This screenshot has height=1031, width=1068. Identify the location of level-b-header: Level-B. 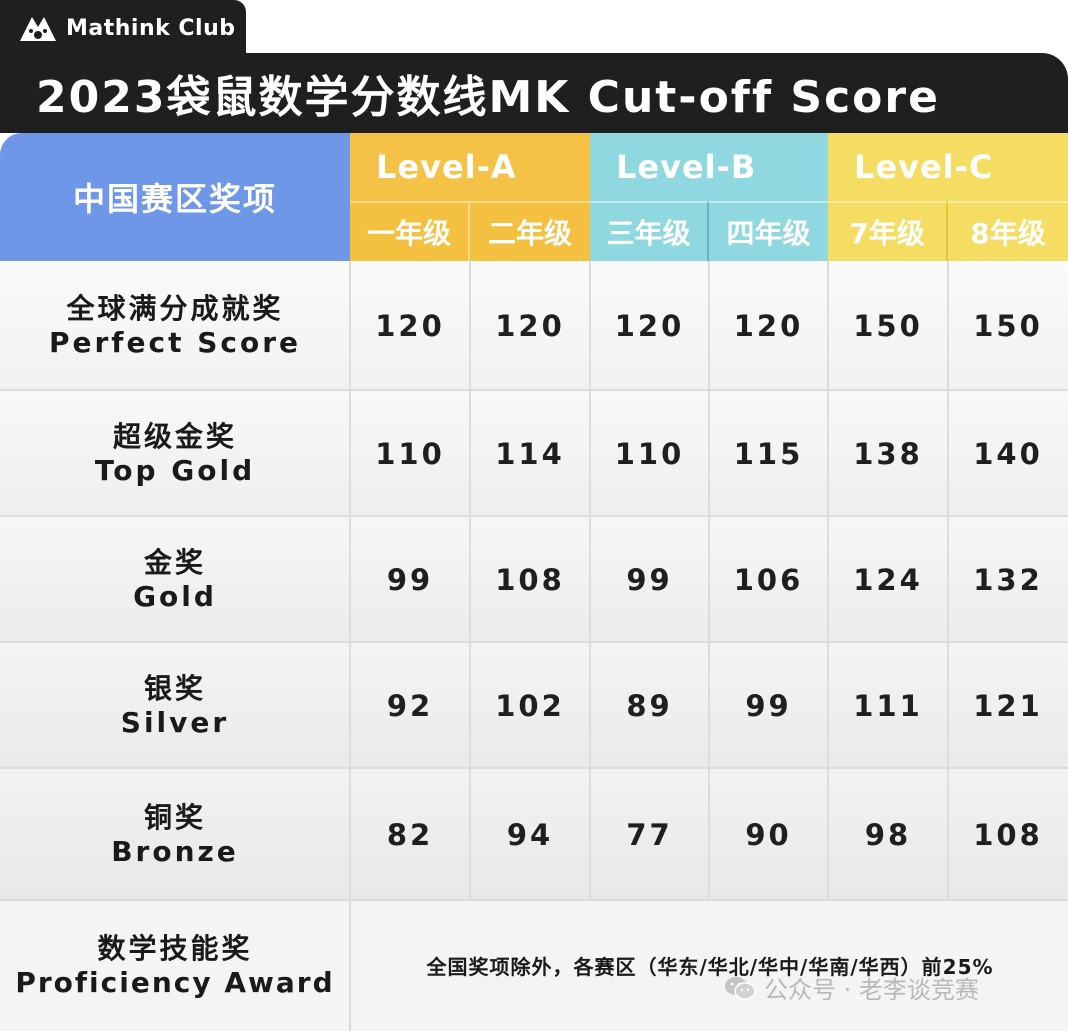
(709, 167).